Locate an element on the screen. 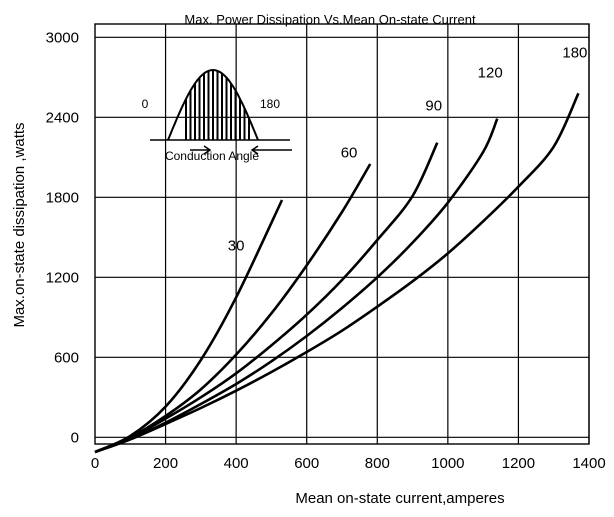 Image resolution: width=614 pixels, height=517 pixels. inset-label-end: 180 is located at coordinates (270, 104).